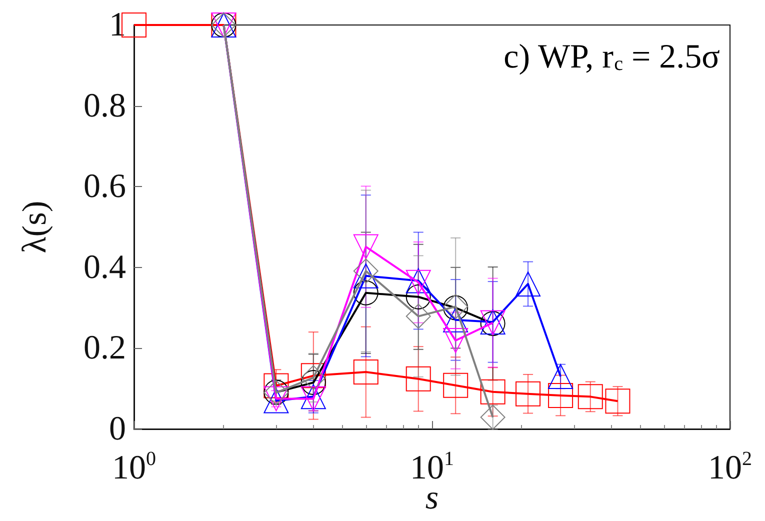 The image size is (765, 521). What do you see at coordinates (432, 498) in the screenshot?
I see `x-axis-title: s` at bounding box center [432, 498].